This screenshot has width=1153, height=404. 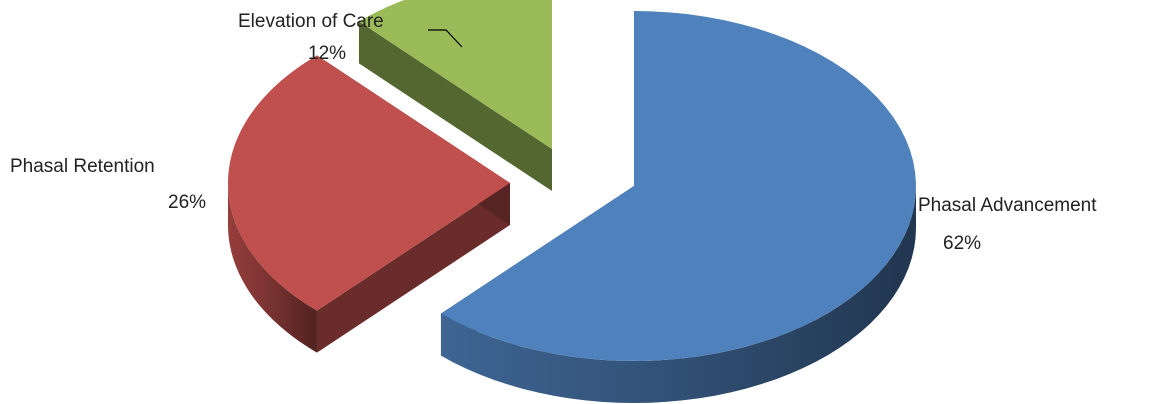 I want to click on slice-percent-phasal-advancement: 62%, so click(x=962, y=243).